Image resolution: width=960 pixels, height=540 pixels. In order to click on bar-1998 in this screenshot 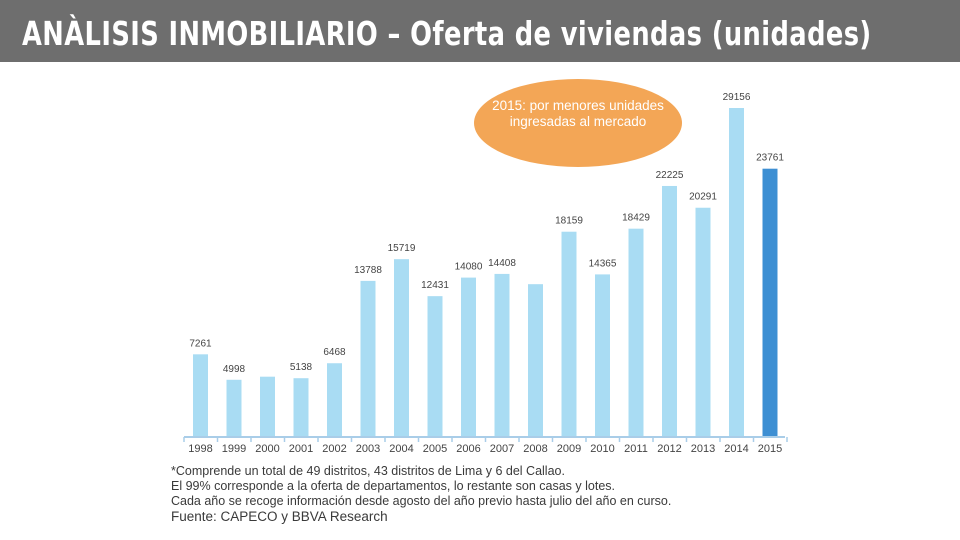, I will do `click(200, 395)`.